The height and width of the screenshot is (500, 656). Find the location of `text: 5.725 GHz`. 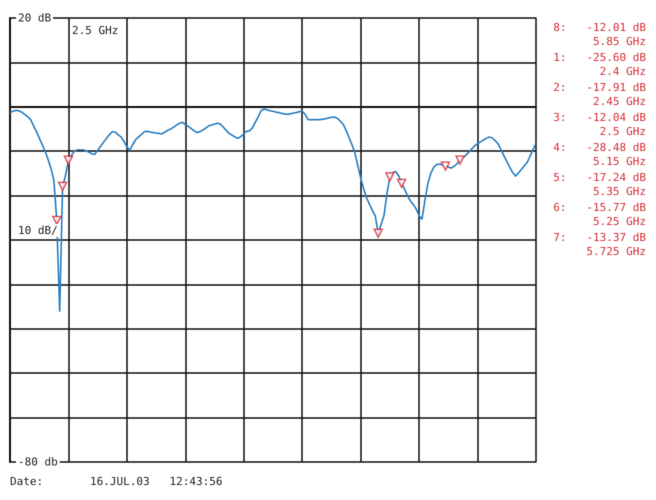

text: 5.725 GHz is located at coordinates (616, 251).